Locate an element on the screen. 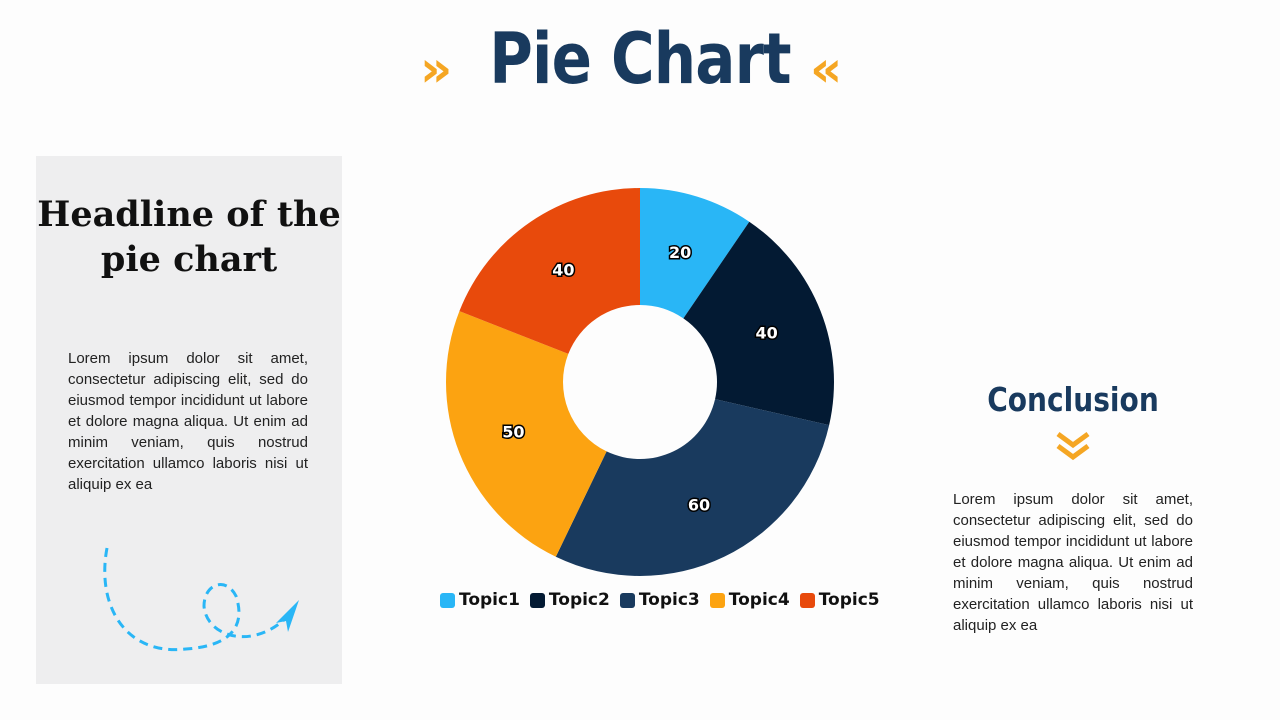 The image size is (1280, 720). donut-slice-topic1 is located at coordinates (695, 253).